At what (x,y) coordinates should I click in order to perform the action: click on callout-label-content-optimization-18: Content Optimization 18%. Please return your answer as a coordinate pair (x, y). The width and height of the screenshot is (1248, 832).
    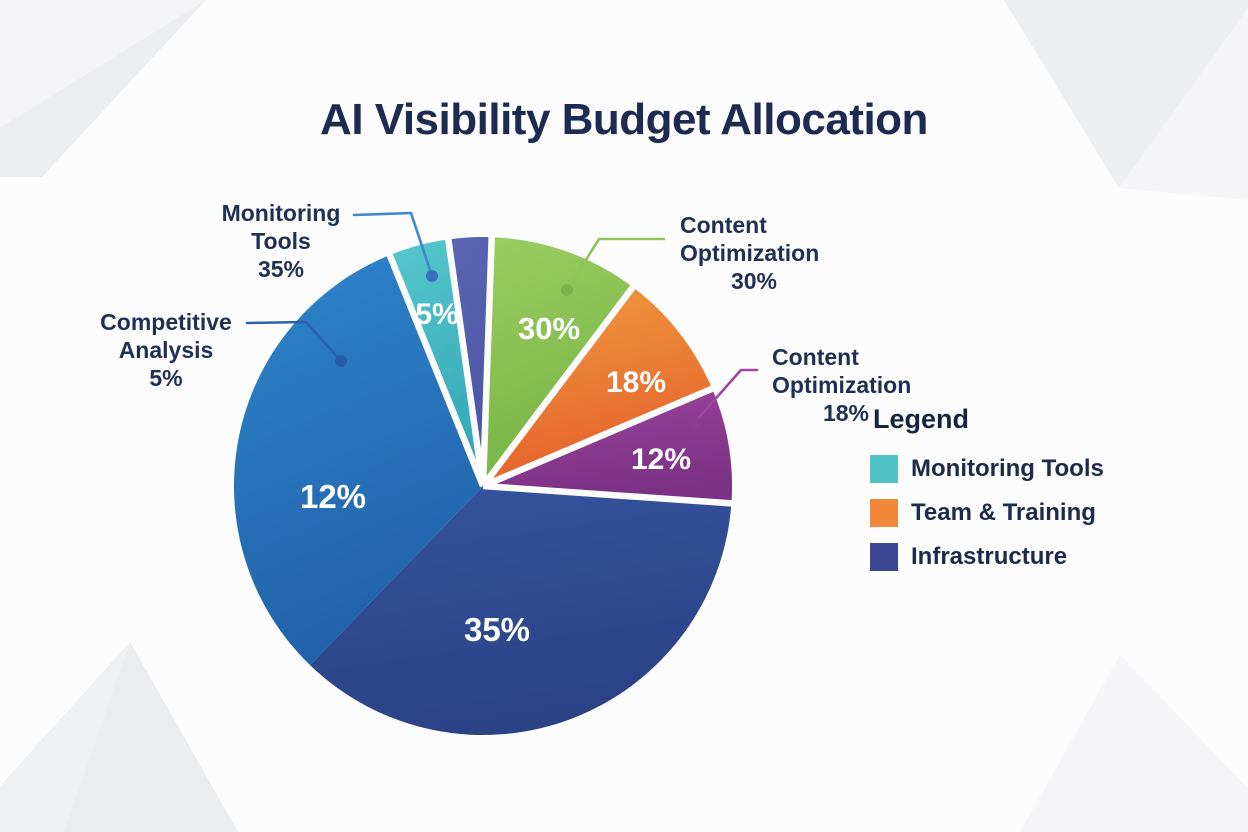
    Looking at the image, I should click on (846, 385).